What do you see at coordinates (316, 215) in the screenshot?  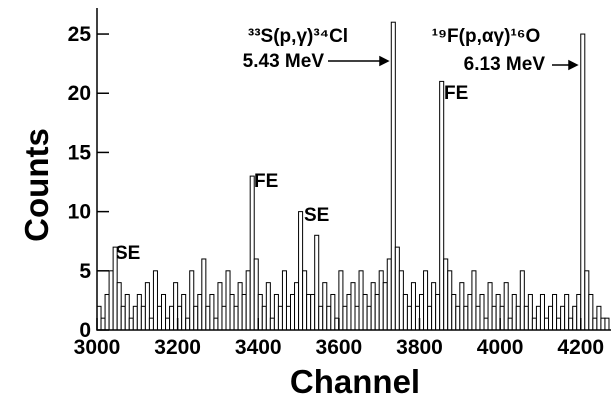 I see `annotation: SE` at bounding box center [316, 215].